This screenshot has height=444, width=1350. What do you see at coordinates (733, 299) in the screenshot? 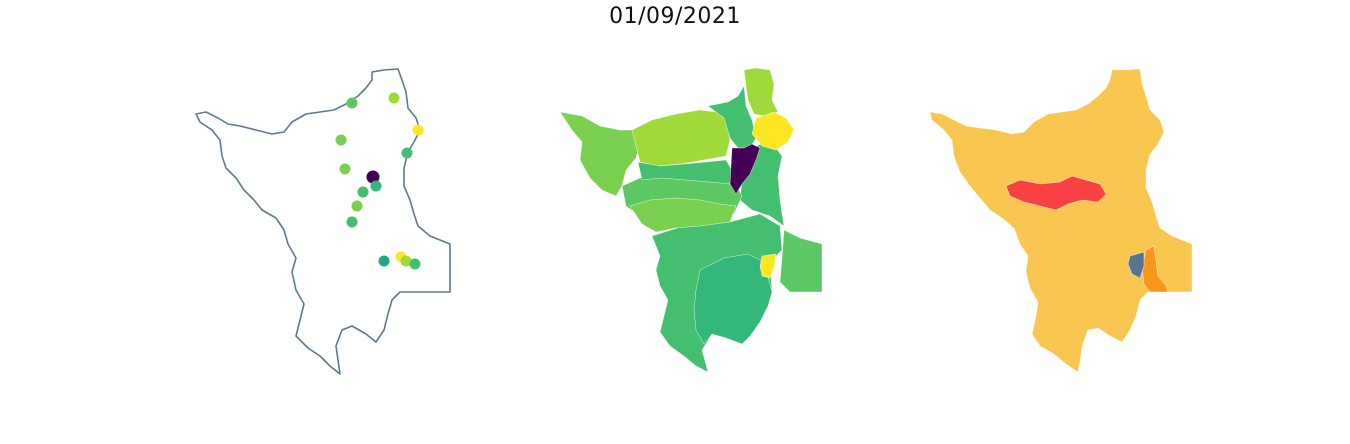
I see `region-south-teal` at bounding box center [733, 299].